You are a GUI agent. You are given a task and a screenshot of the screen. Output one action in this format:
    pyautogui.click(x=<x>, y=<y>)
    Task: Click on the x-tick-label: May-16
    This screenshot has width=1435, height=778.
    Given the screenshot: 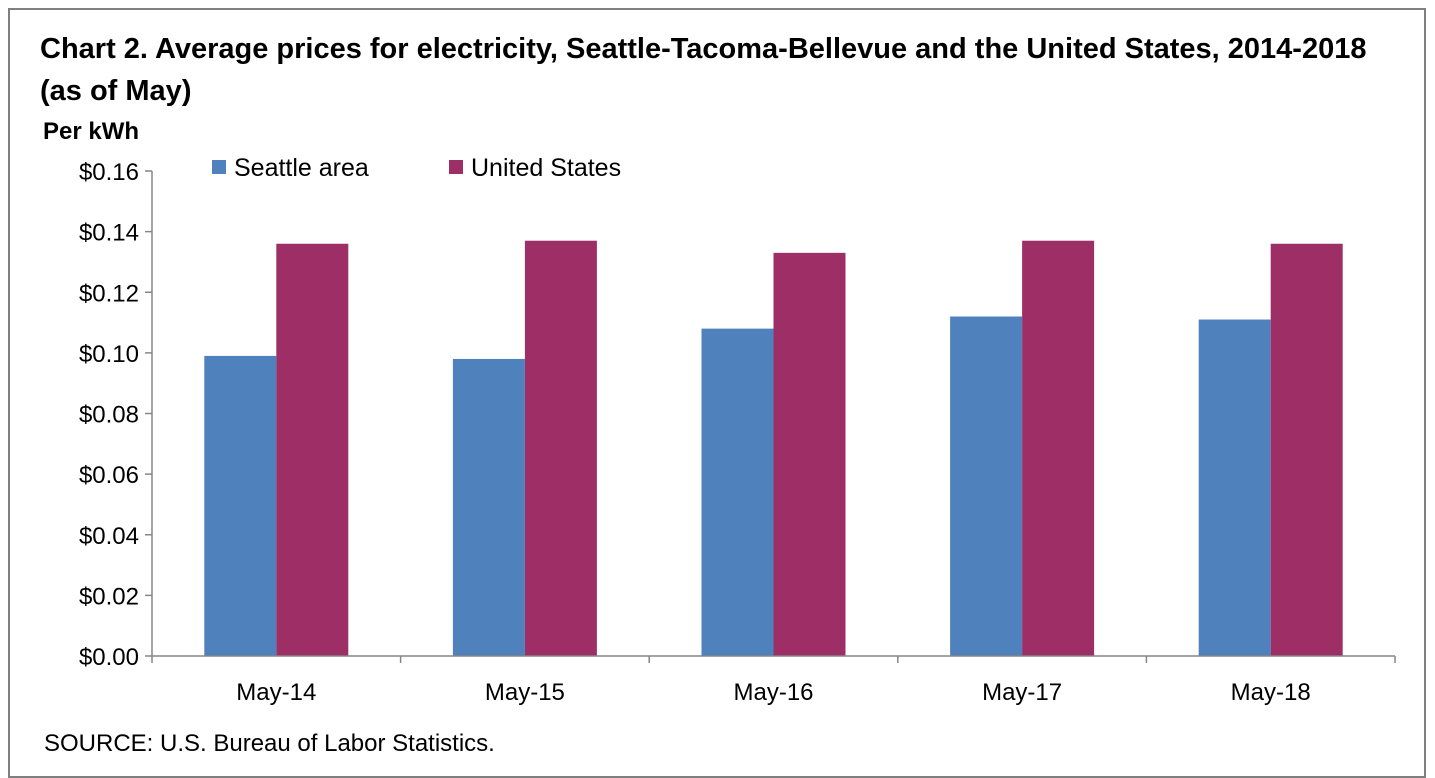 What is the action you would take?
    pyautogui.click(x=773, y=692)
    